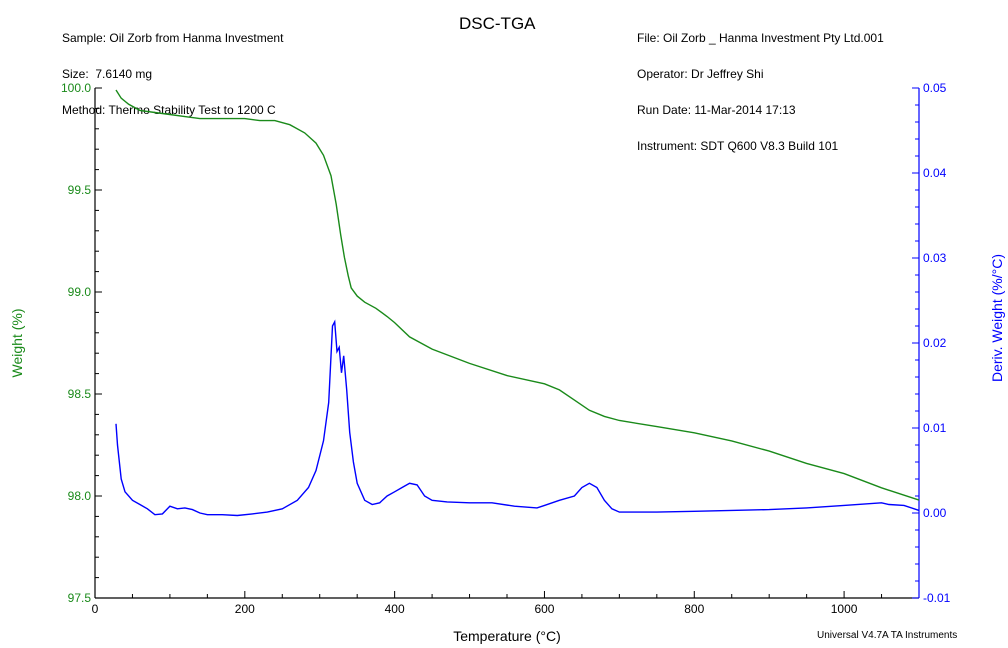 Image resolution: width=1008 pixels, height=648 pixels. Describe the element at coordinates (17, 343) in the screenshot. I see `y-axis-left-label: Weight (%)` at that location.